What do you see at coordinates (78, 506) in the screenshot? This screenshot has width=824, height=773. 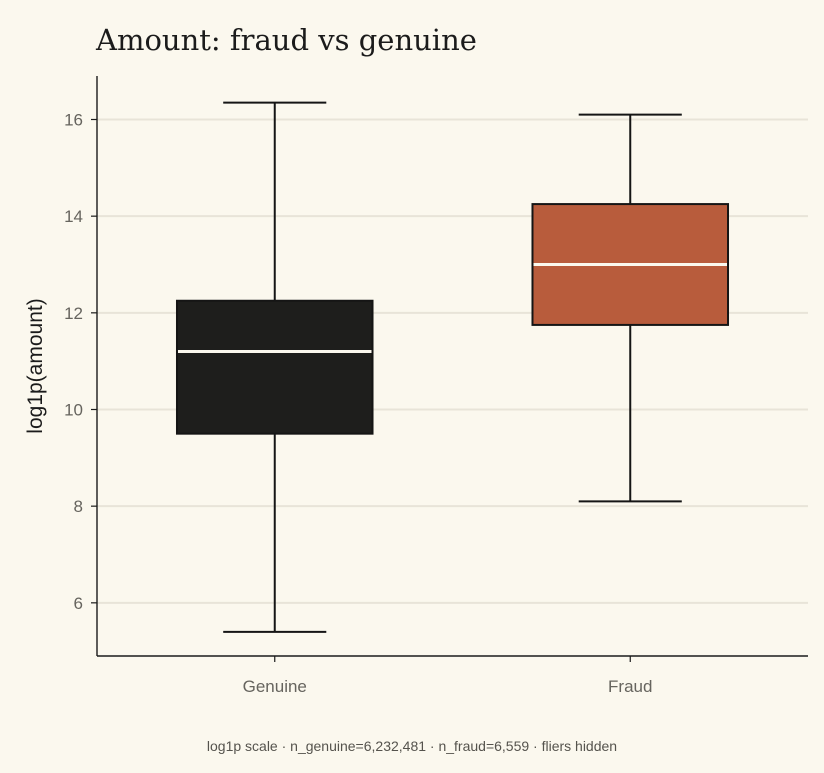 I see `y-tick-label-1: 8` at bounding box center [78, 506].